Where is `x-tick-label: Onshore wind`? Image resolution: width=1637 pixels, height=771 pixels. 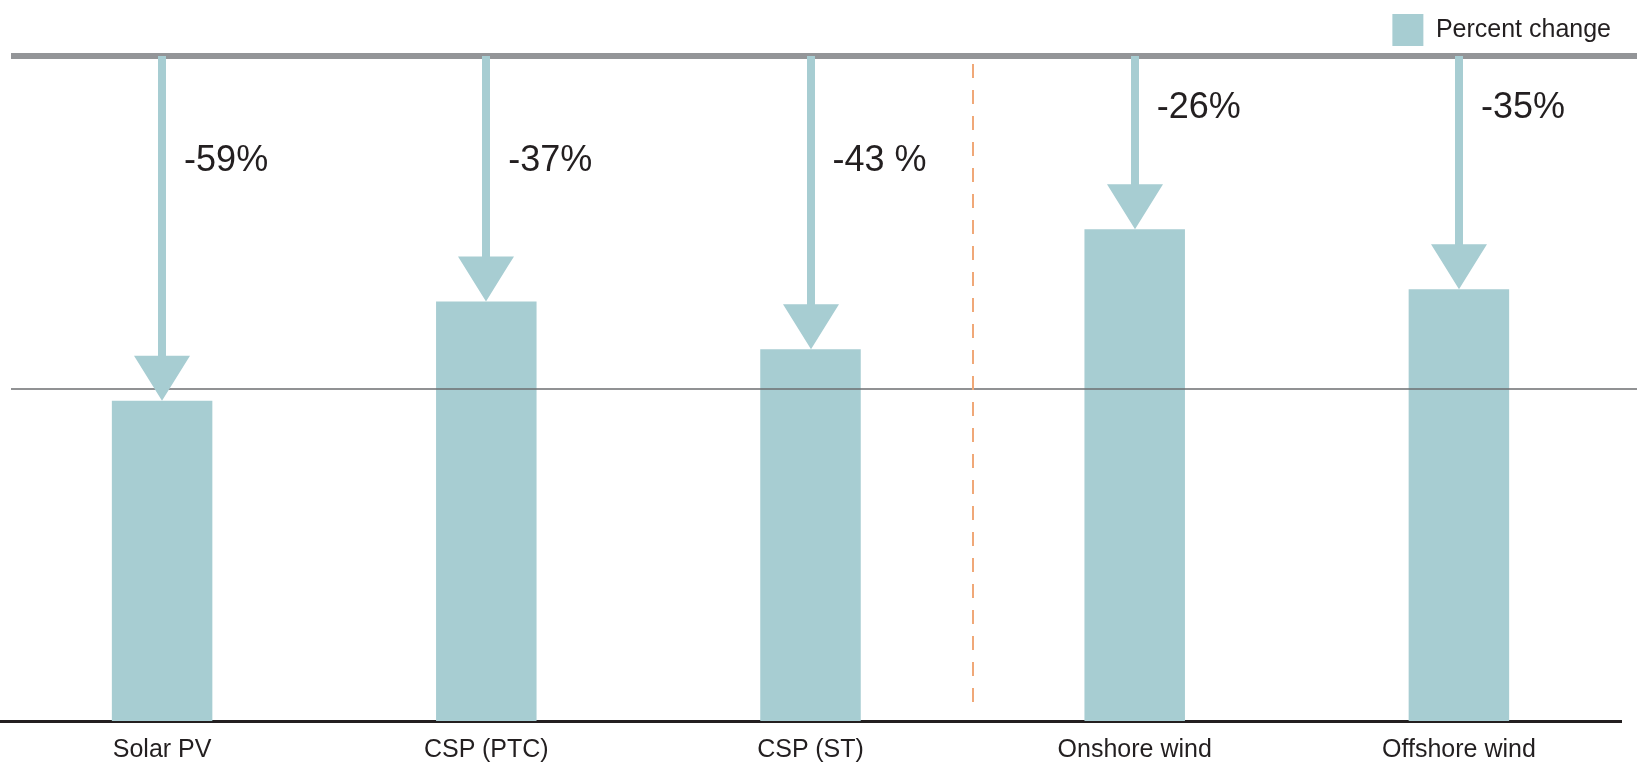
x-tick-label: Onshore wind is located at coordinates (1134, 747).